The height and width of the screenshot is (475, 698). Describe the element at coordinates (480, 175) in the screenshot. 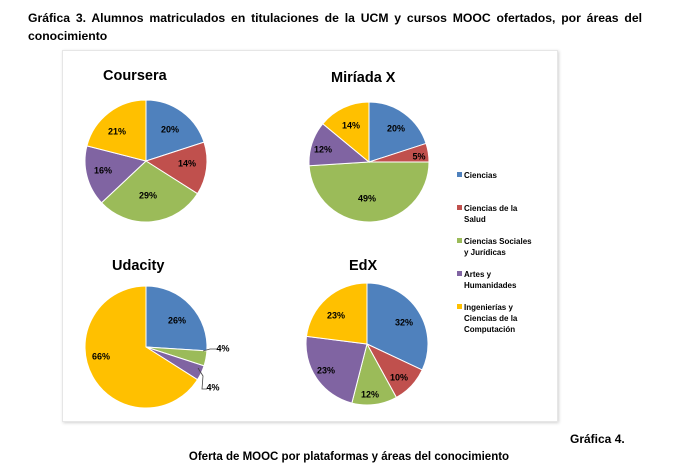

I see `legend-label: Ciencias` at that location.